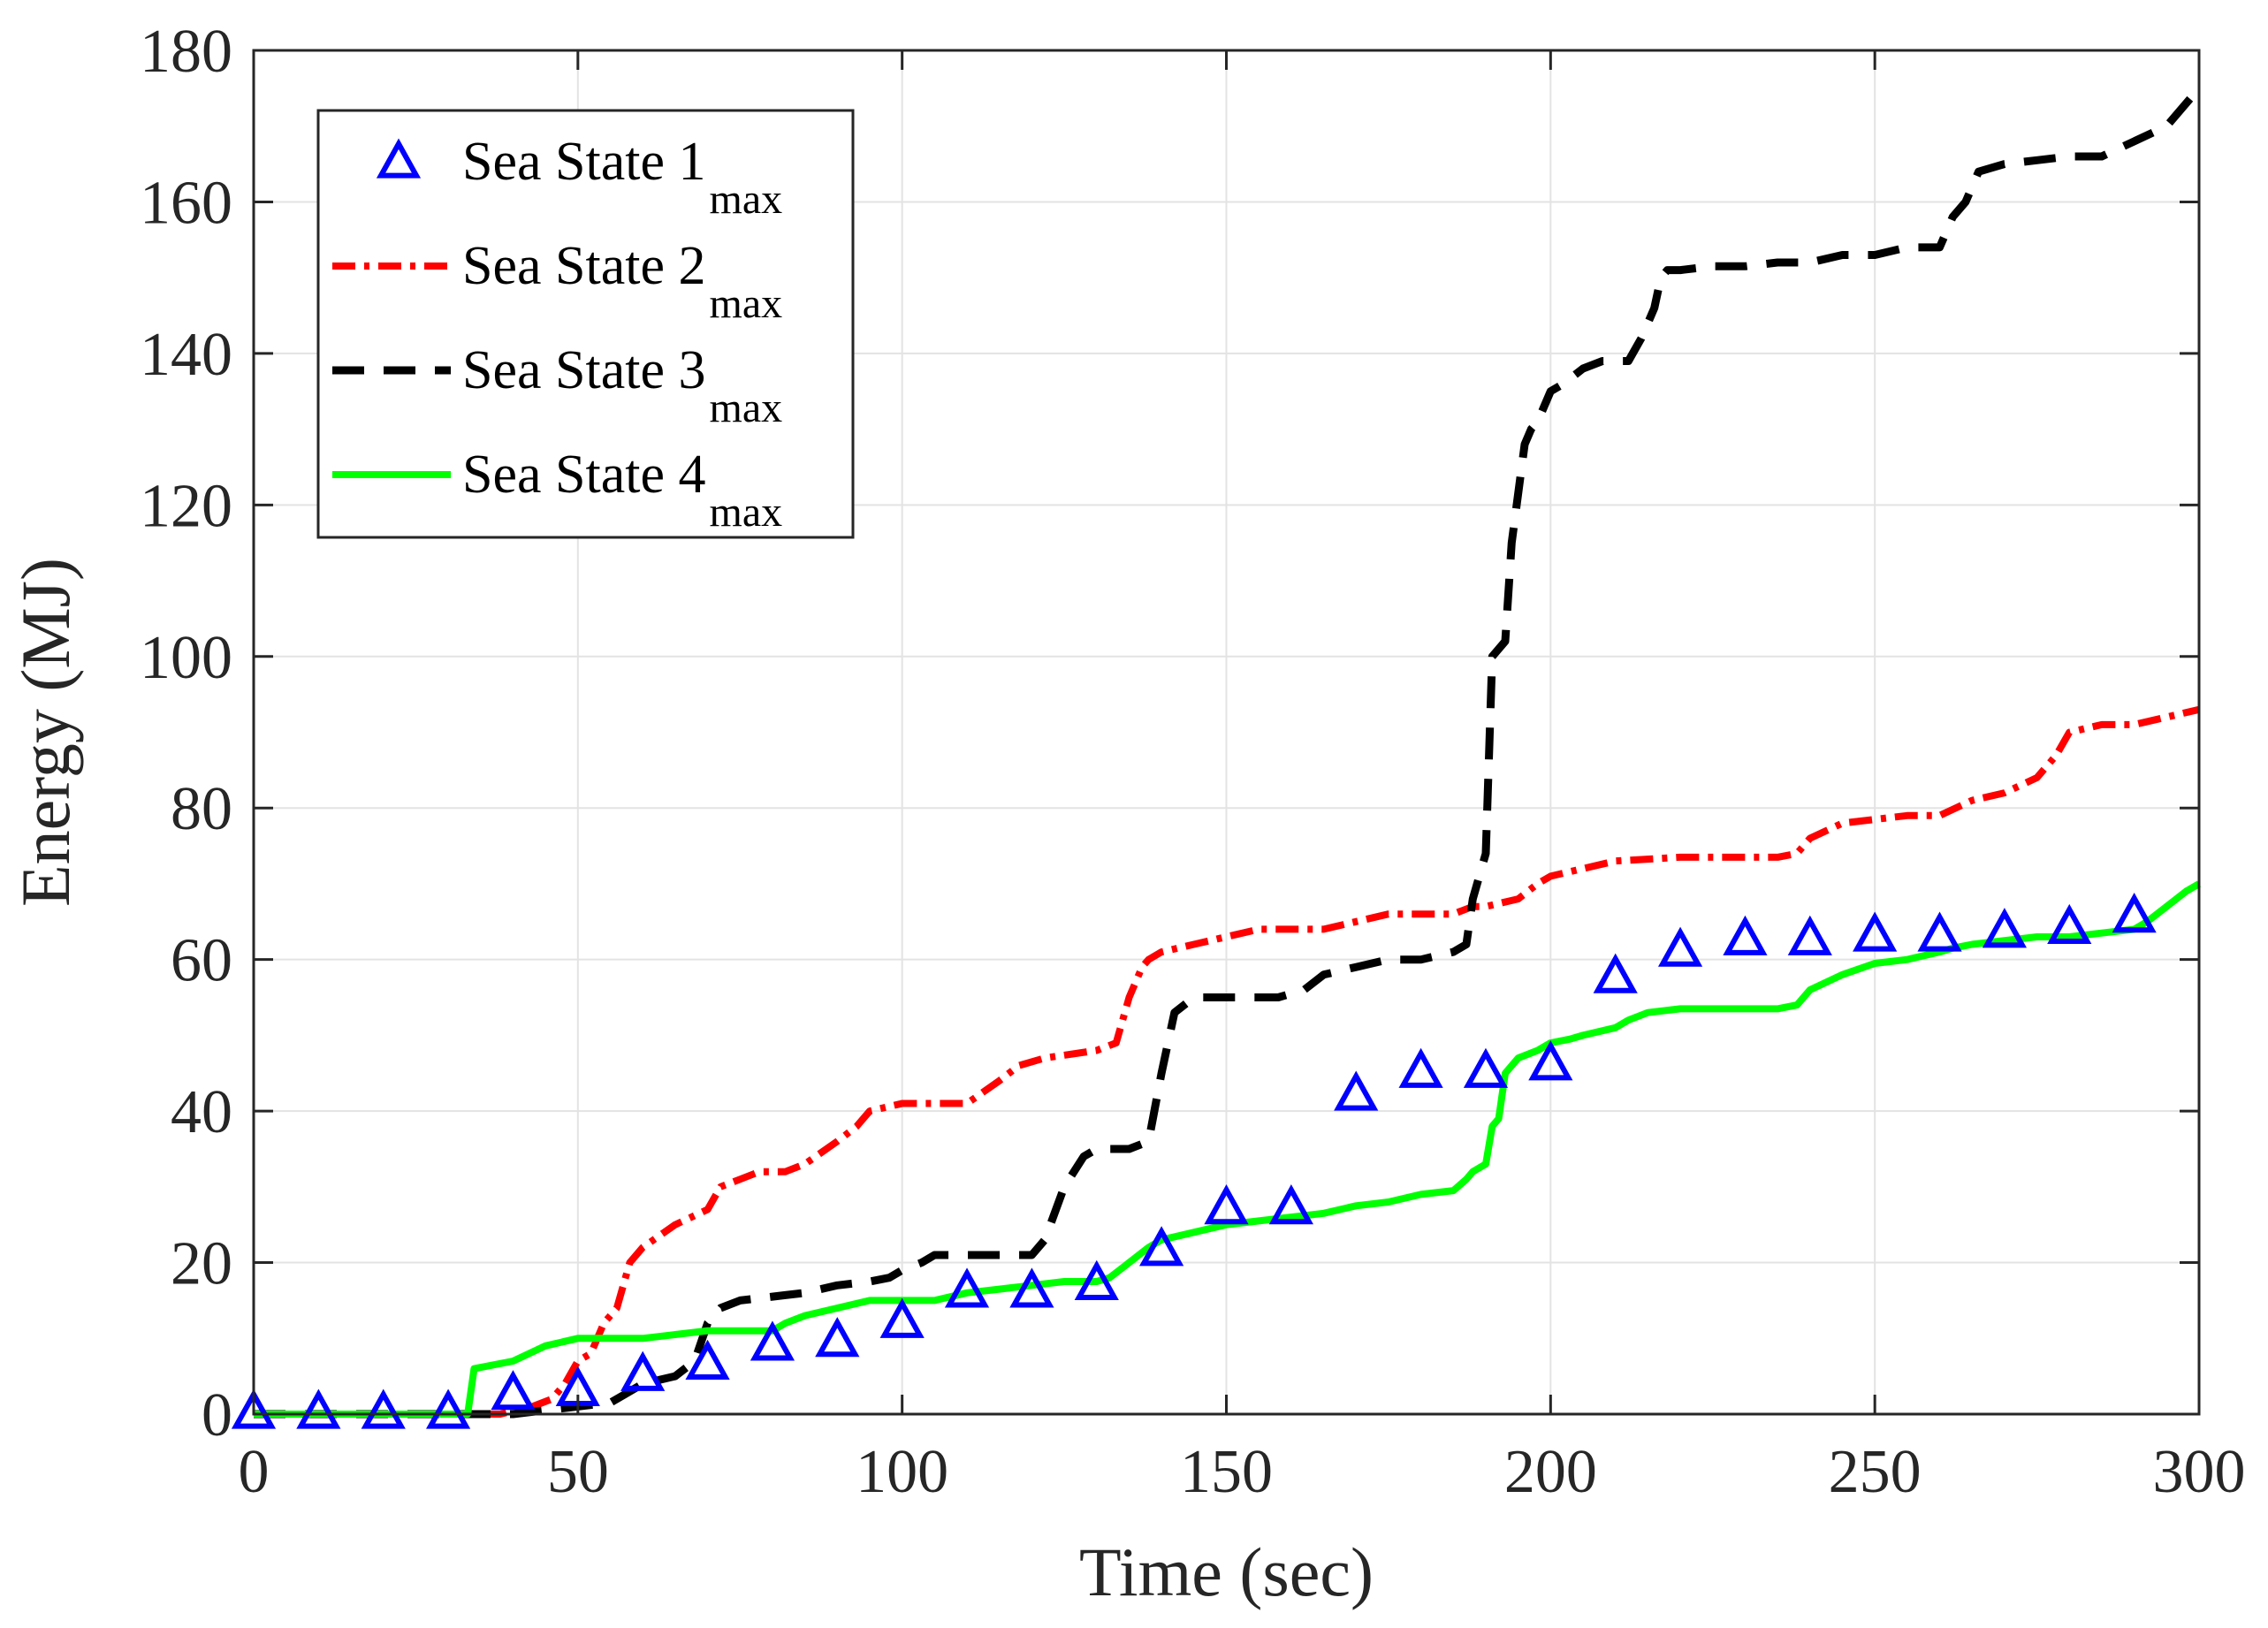 The image size is (2268, 1628). Describe the element at coordinates (902, 1472) in the screenshot. I see `x-tick-label: 100` at that location.